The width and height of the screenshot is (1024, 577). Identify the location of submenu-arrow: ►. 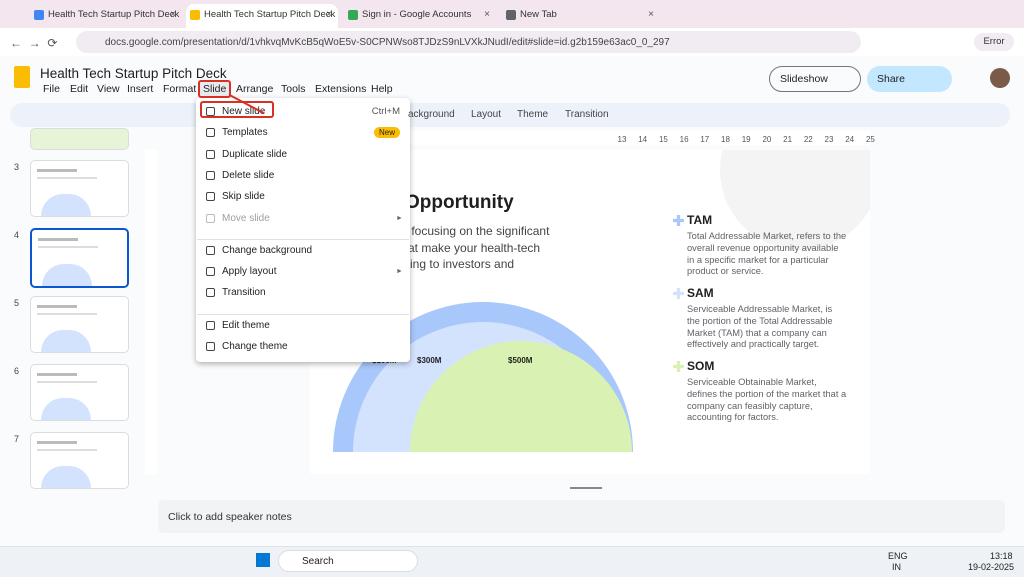
(399, 272).